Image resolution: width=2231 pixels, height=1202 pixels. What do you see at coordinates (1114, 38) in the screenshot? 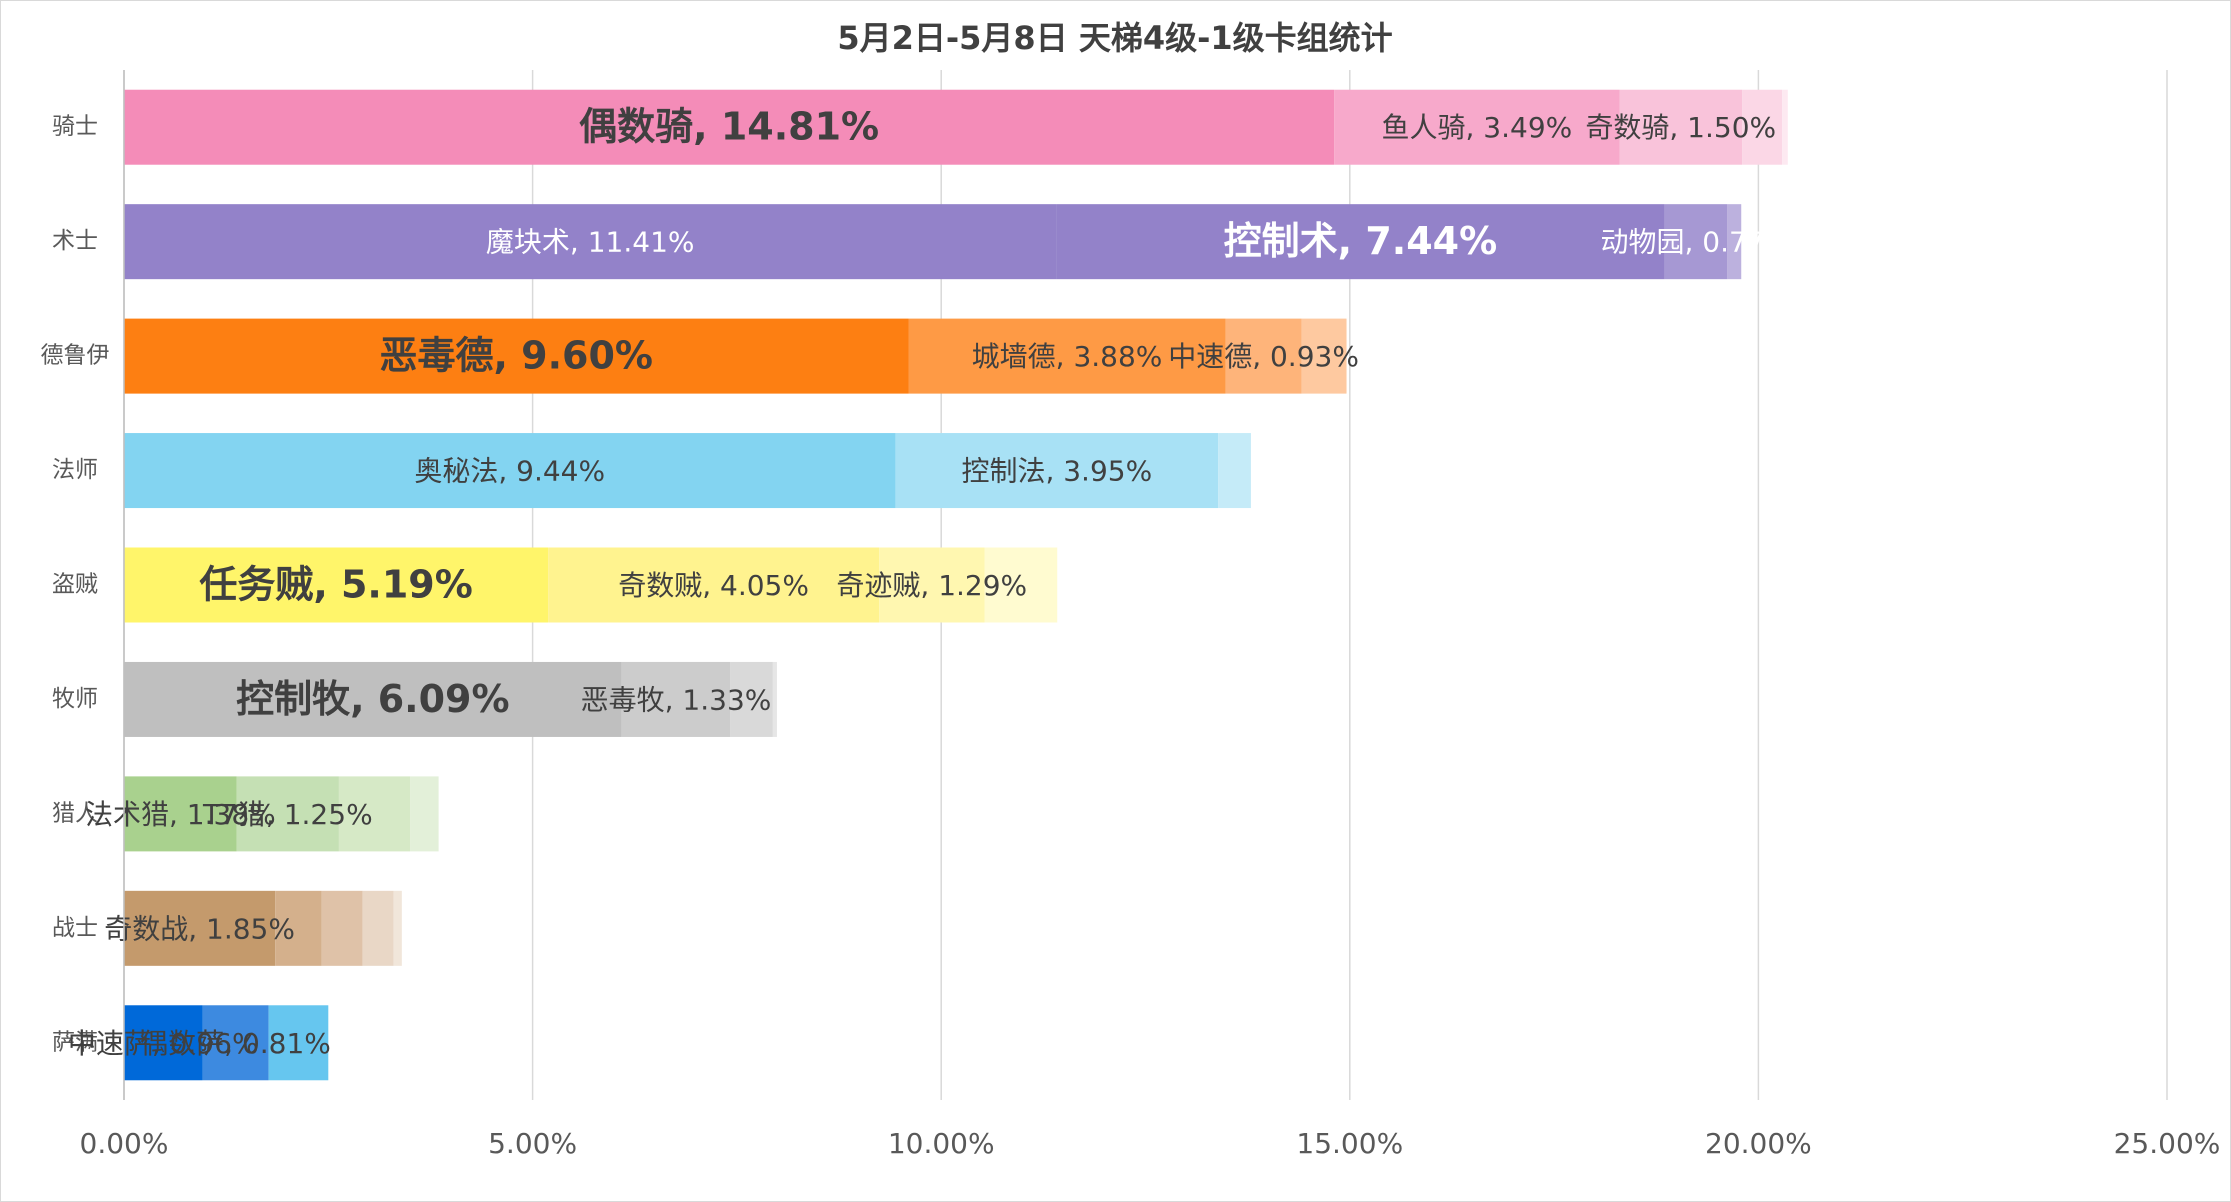
I see `chart-title: 5月2日-5月8日 天梯4级-1级卡组统计` at bounding box center [1114, 38].